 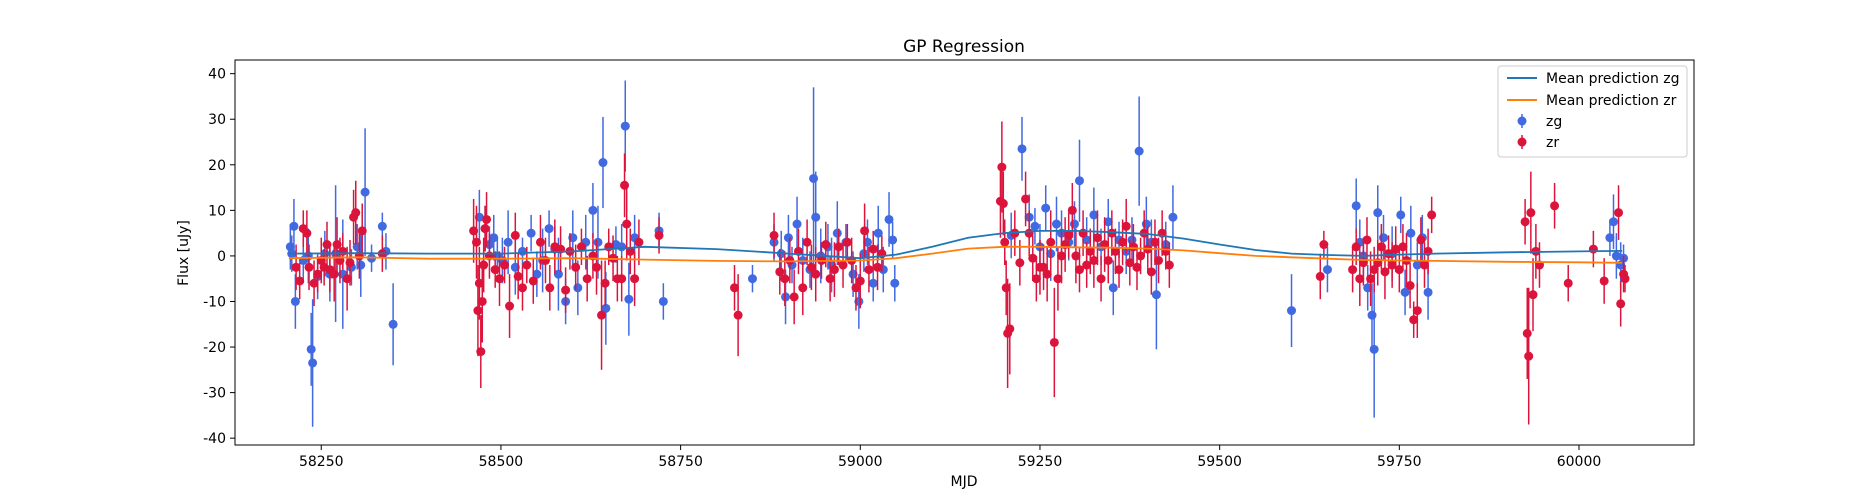 I want to click on y-tick-label: 40, so click(x=217, y=75).